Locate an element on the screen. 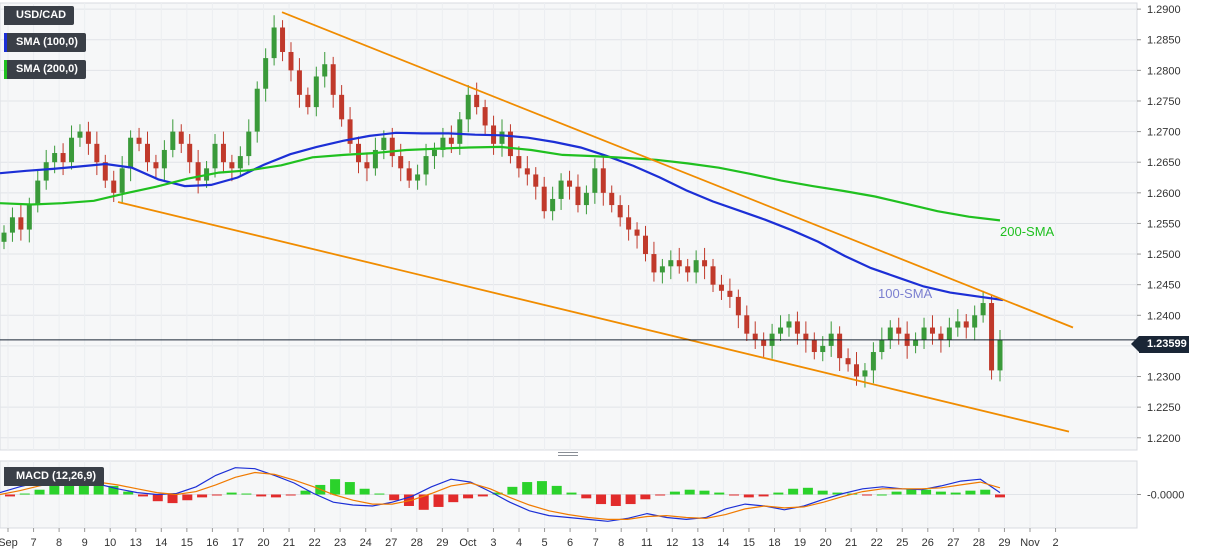 Image resolution: width=1207 pixels, height=555 pixels. legend-macd-label: MACD (12,26,9) is located at coordinates (56, 476).